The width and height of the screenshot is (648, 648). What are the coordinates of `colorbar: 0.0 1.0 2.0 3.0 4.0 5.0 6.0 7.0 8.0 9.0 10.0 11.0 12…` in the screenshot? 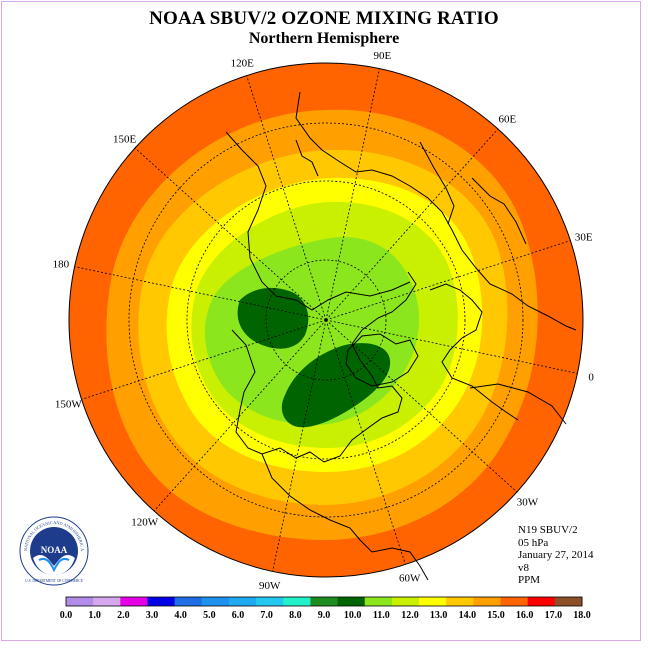 It's located at (325, 608).